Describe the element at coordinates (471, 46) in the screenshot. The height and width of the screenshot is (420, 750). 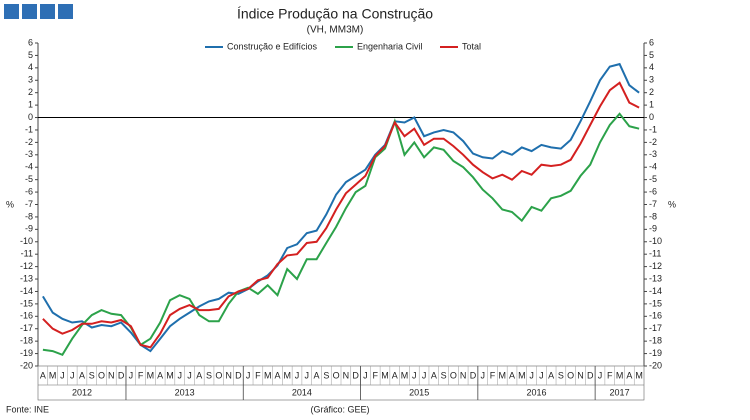
I see `legend-label: Total` at that location.